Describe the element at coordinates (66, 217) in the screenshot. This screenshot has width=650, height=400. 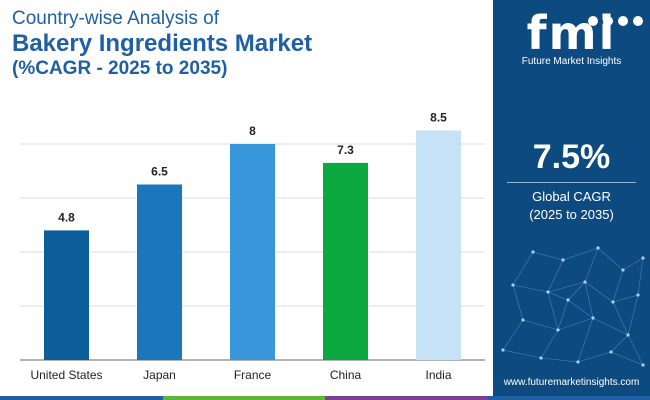
I see `data-label: 4.8` at that location.